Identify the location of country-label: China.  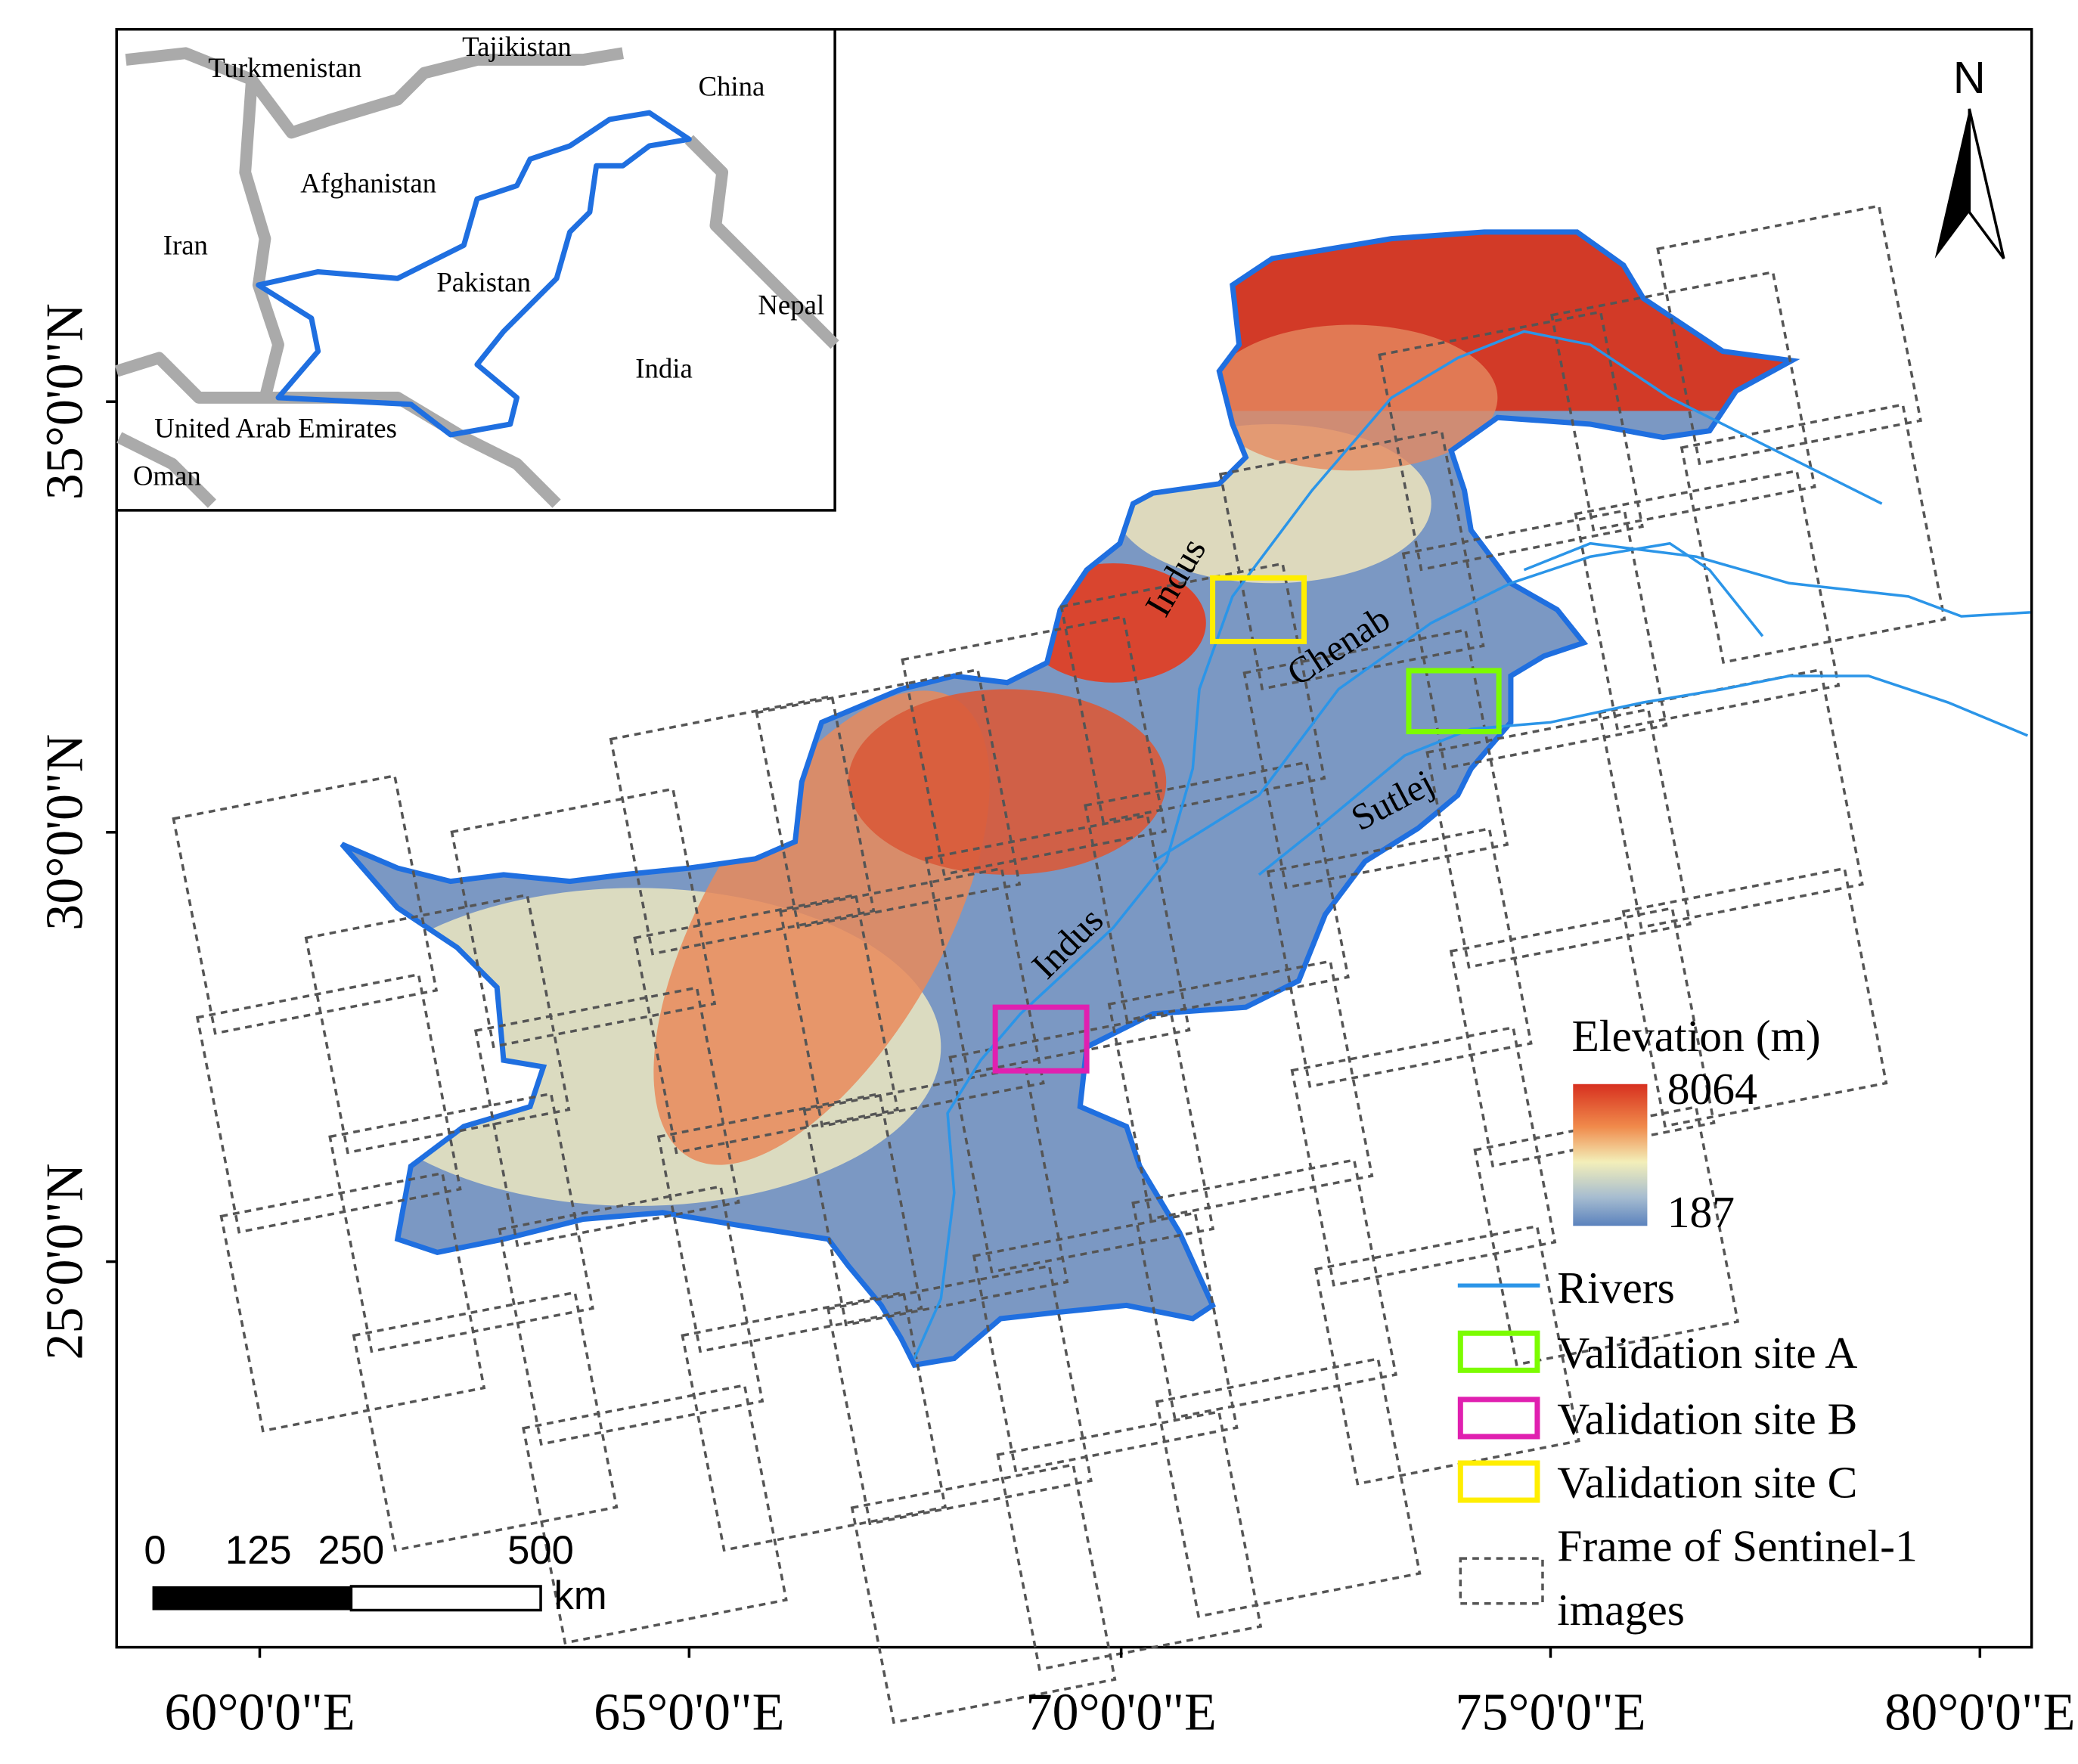
(731, 85).